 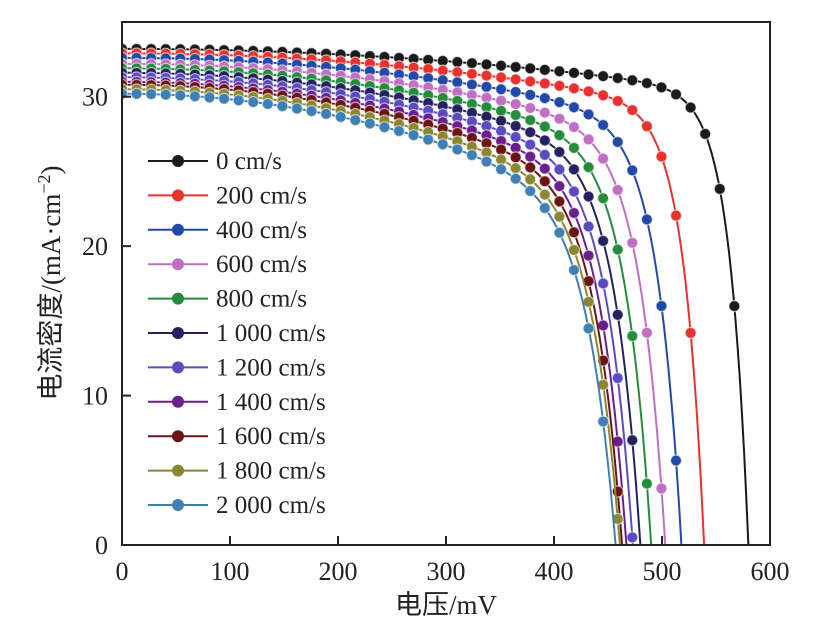 What do you see at coordinates (51, 169) in the screenshot?
I see `y-axis-title-close: )` at bounding box center [51, 169].